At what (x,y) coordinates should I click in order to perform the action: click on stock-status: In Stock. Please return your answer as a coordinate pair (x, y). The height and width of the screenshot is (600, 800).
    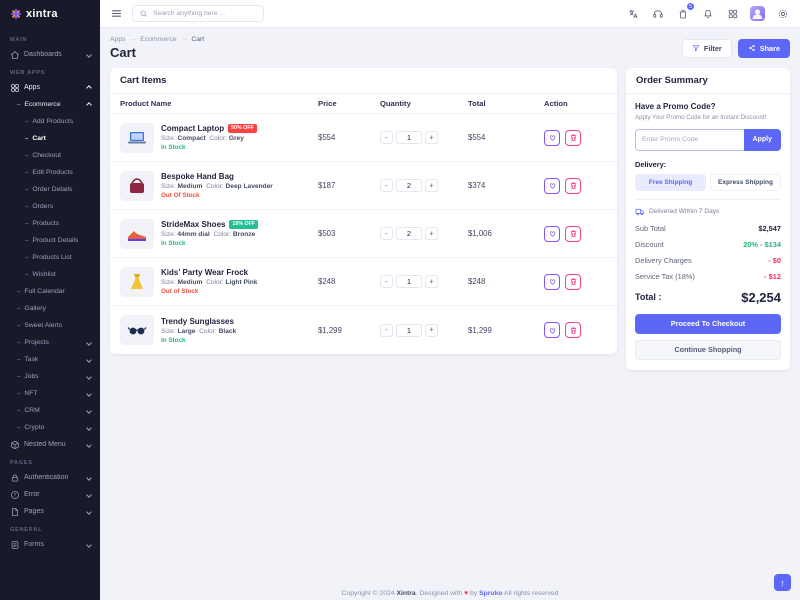
    Looking at the image, I should click on (173, 340).